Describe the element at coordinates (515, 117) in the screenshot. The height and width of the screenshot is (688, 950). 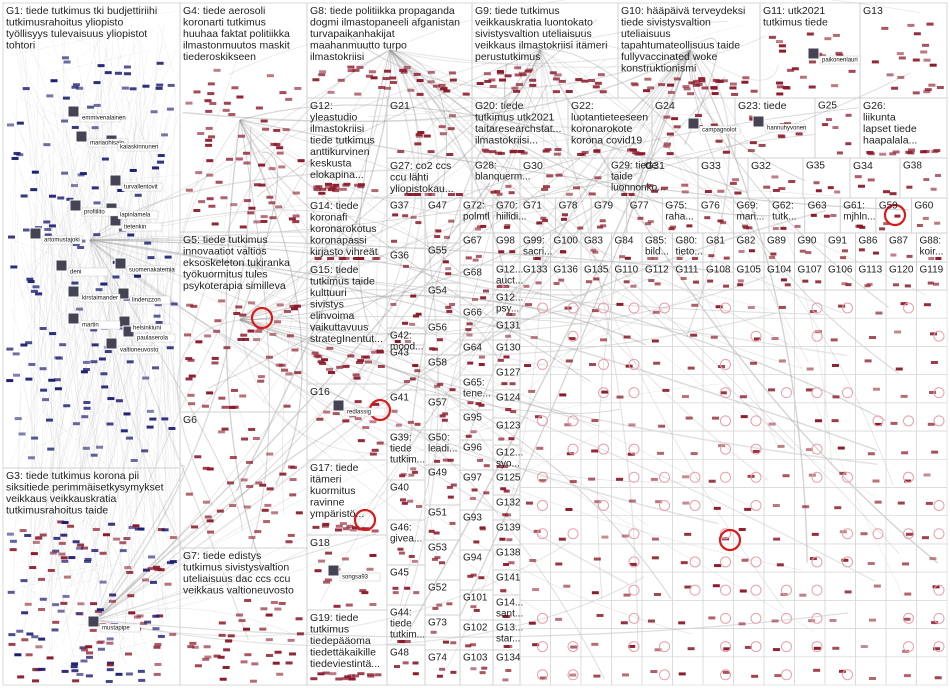
I see `group-label: tutkimus utk2021` at that location.